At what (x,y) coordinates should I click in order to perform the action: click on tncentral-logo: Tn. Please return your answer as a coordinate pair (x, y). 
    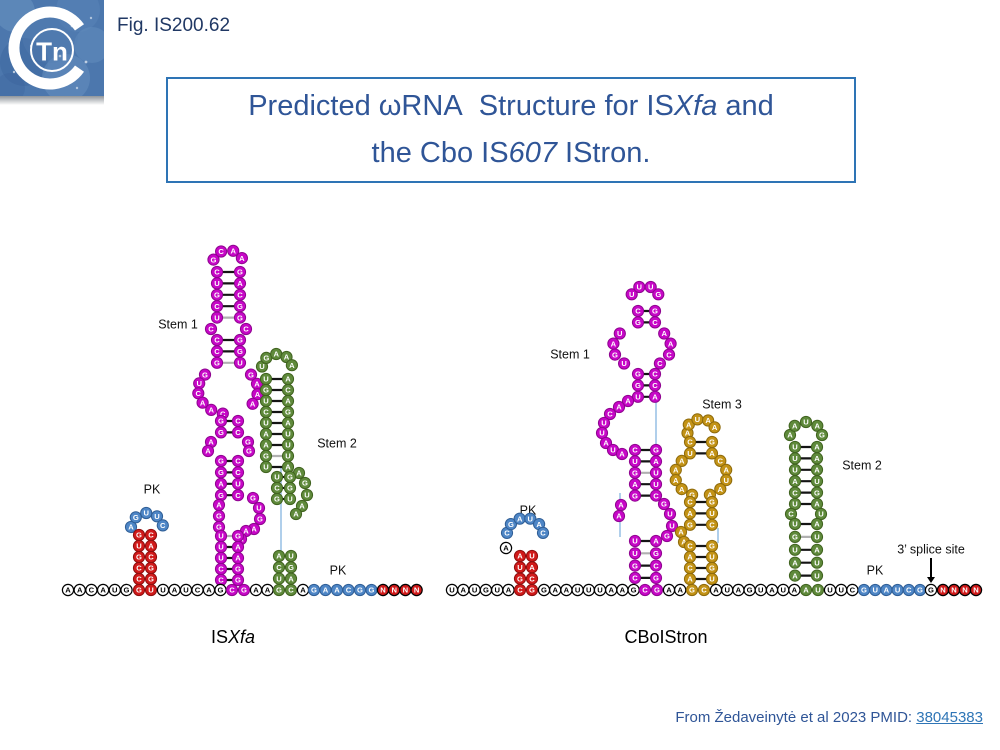
    Looking at the image, I should click on (55, 51).